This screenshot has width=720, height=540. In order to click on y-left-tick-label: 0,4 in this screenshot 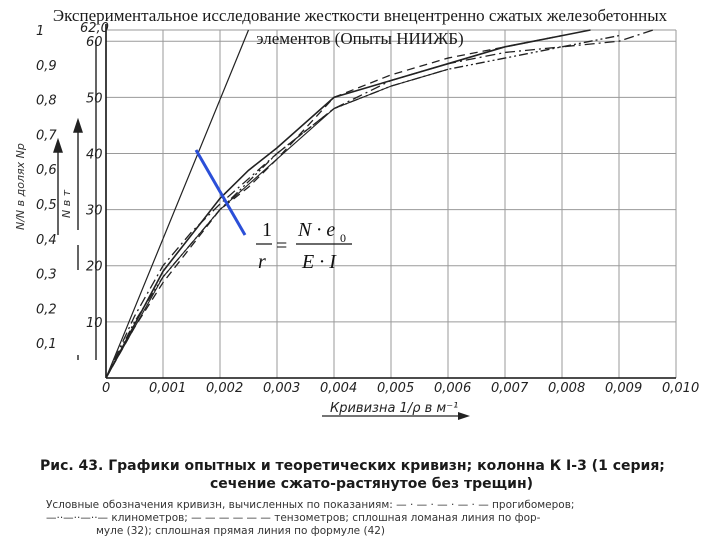, I will do `click(46, 240)`.